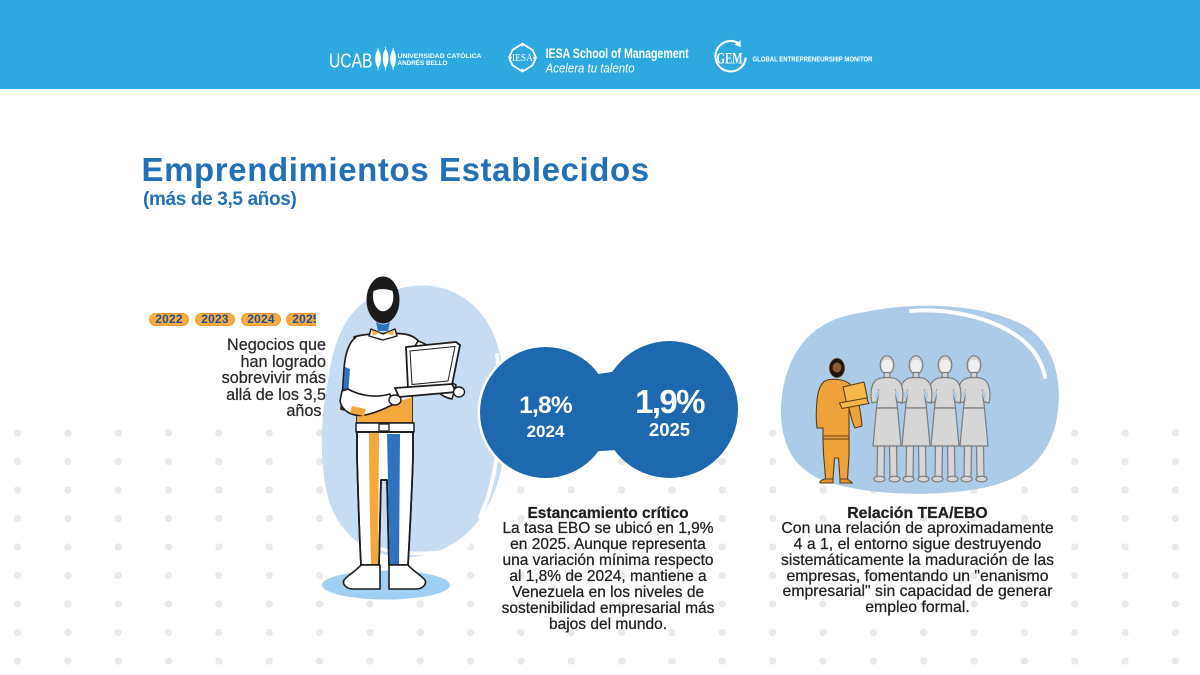 Image resolution: width=1200 pixels, height=675 pixels. What do you see at coordinates (590, 68) in the screenshot?
I see `svg-text: Acelera tu talento` at bounding box center [590, 68].